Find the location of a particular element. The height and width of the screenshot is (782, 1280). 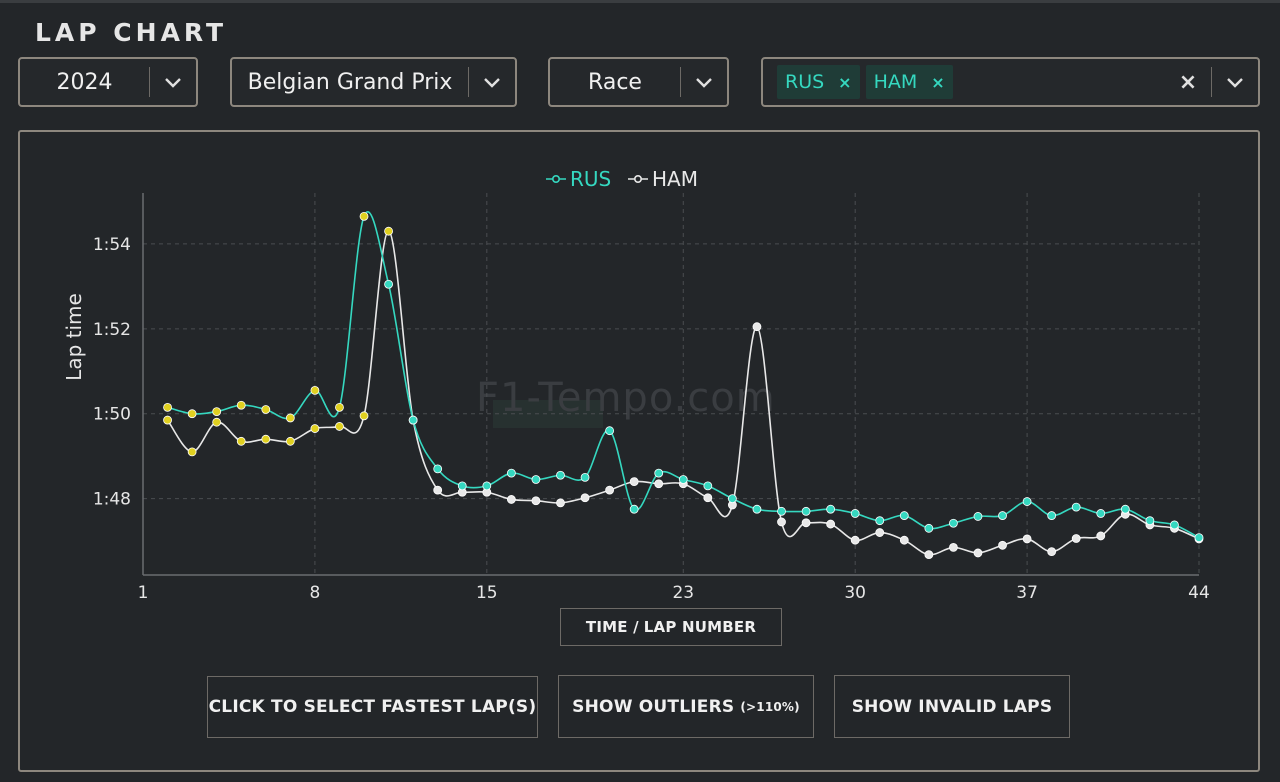

legend-marker-ham is located at coordinates (637, 179).